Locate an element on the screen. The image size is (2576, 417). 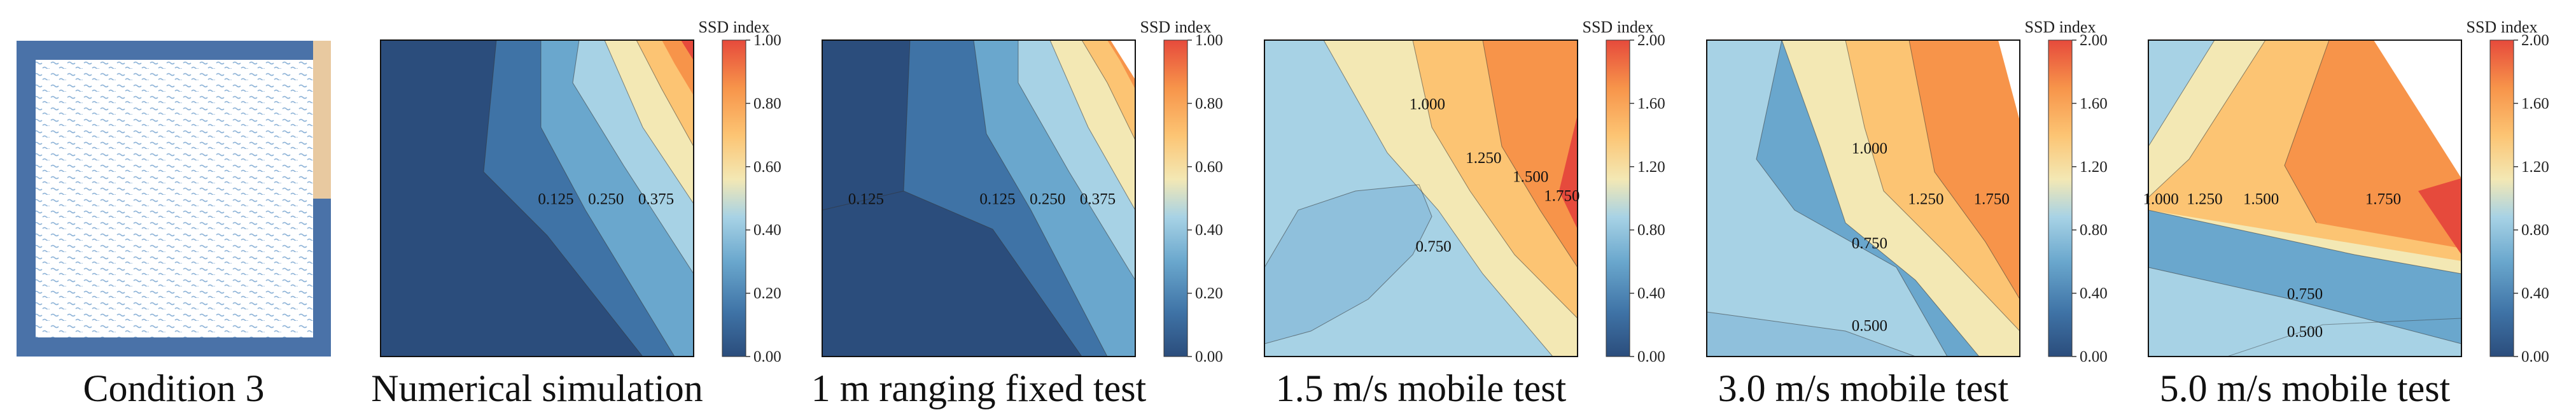
colorbar-fixed-test: SSD index 0.00 0.20 0.40 0.60 0.80 1.00 is located at coordinates (1181, 191).